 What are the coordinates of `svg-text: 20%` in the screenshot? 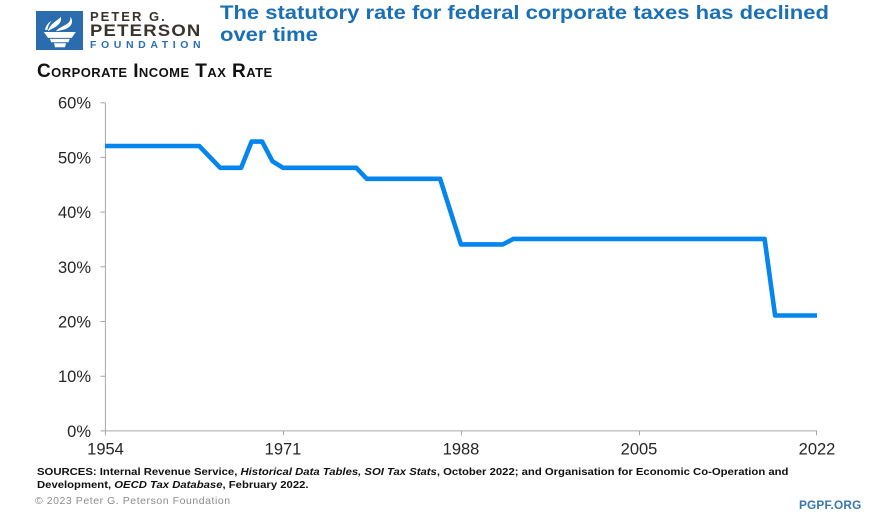 It's located at (74, 323).